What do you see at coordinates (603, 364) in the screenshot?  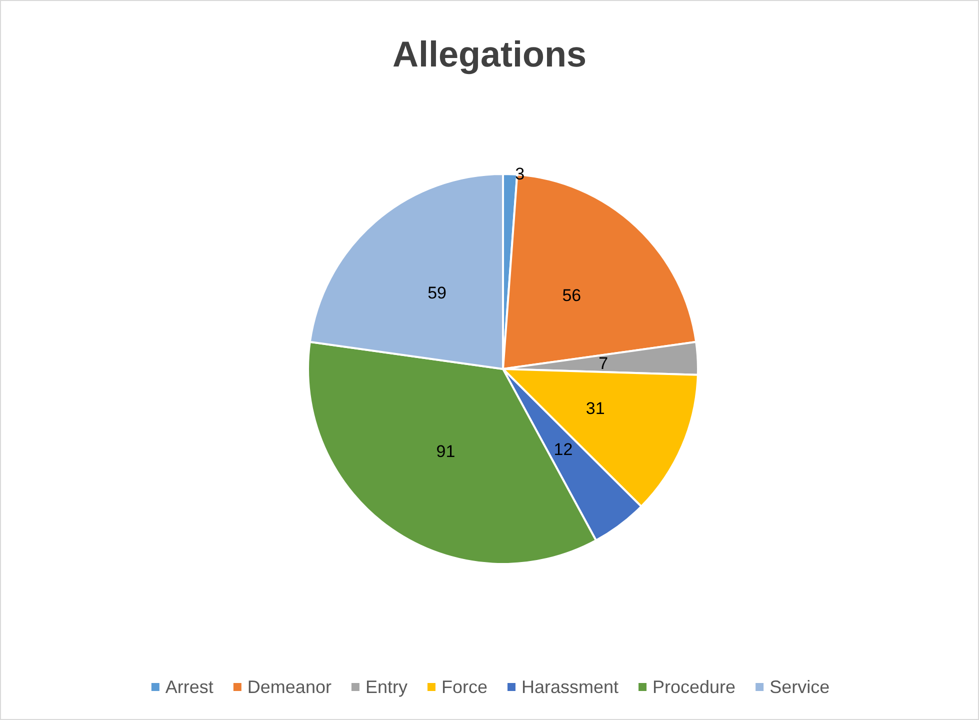 I see `data-label: 7` at bounding box center [603, 364].